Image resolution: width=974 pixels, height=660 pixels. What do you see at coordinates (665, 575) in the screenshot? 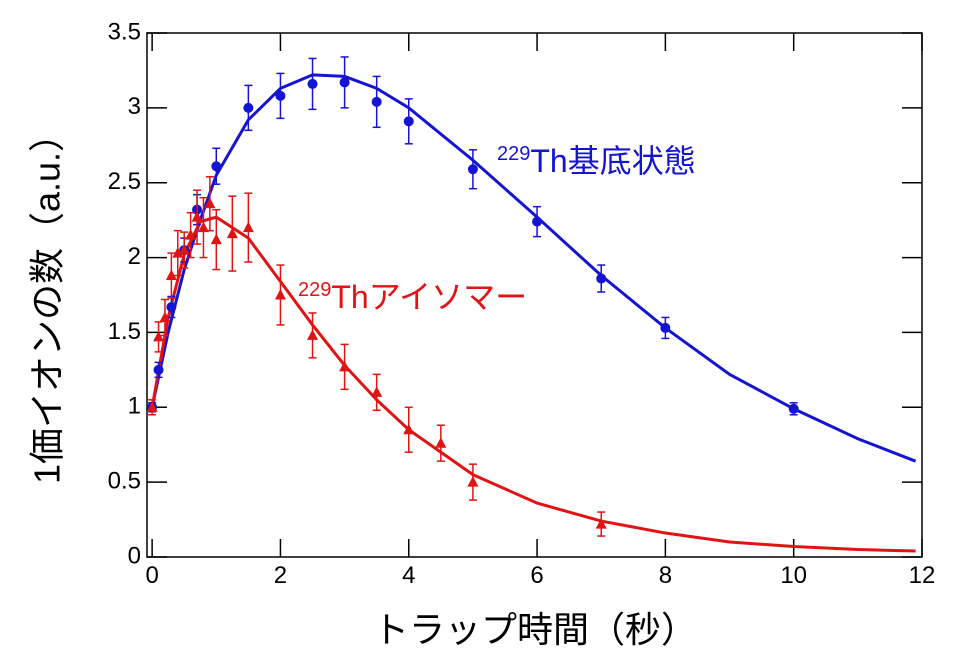
I see `x-tick-label: 8` at bounding box center [665, 575].